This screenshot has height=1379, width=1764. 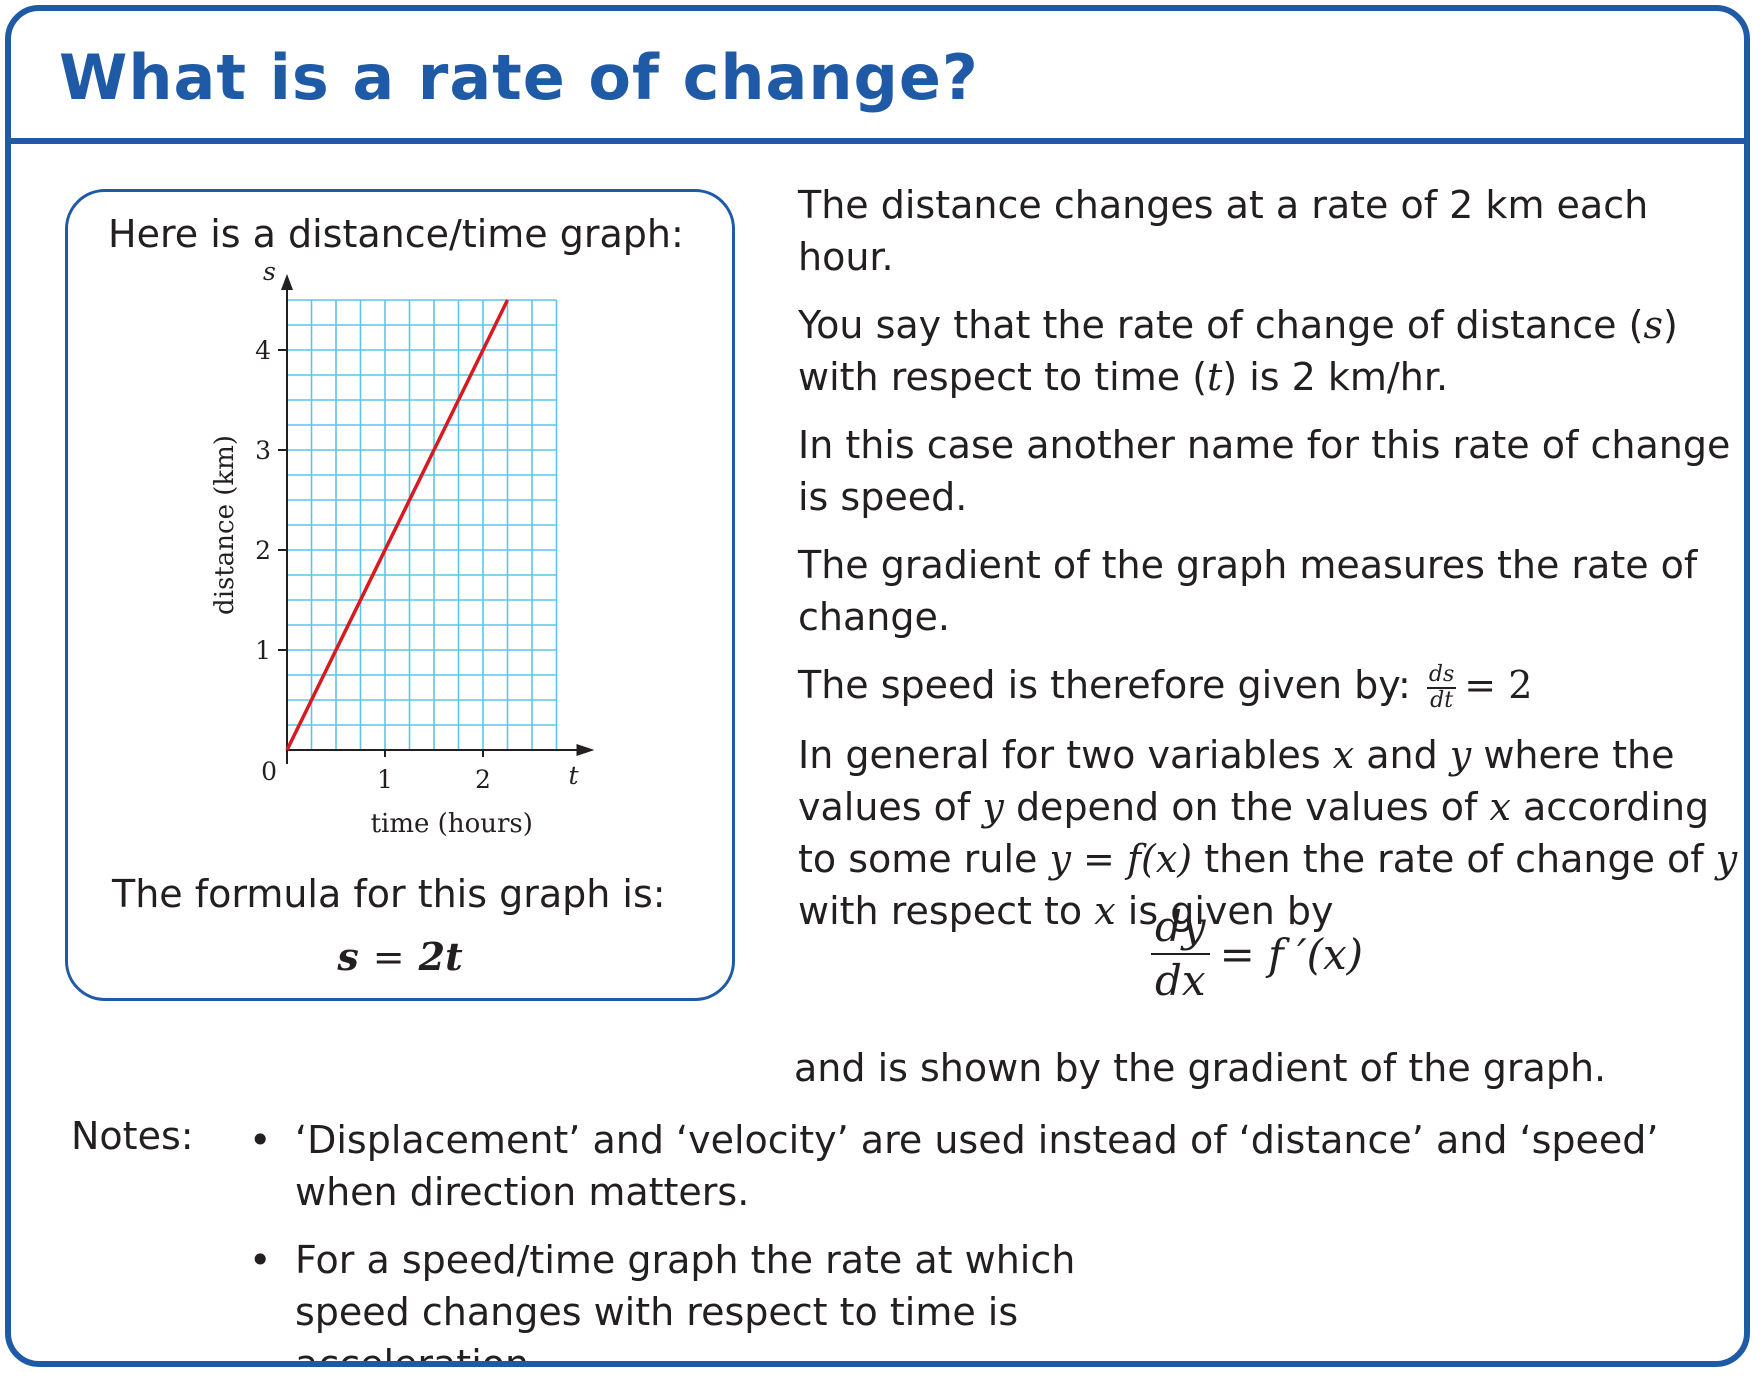 I want to click on text-span: ) with respect to time (, so click(x=1238, y=351).